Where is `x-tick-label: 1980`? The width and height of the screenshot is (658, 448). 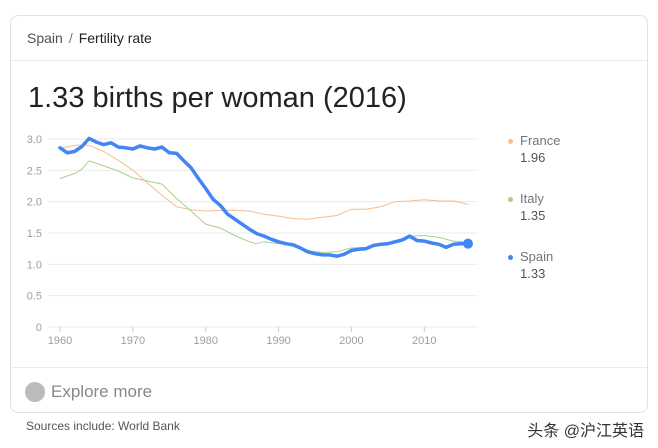 x-tick-label: 1980 is located at coordinates (205, 341).